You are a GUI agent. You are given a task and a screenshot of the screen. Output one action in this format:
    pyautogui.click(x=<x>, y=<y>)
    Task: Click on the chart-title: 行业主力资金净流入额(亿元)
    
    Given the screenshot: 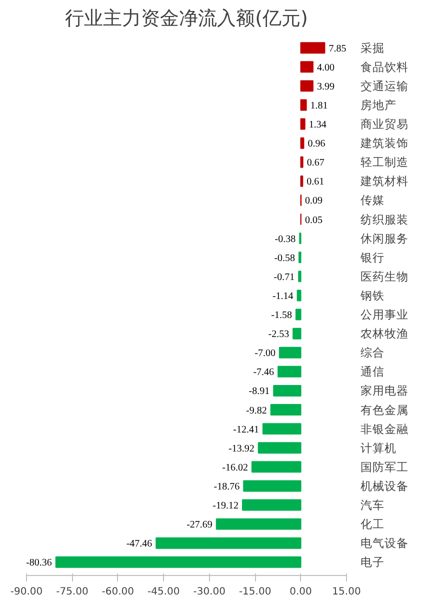 What is the action you would take?
    pyautogui.click(x=186, y=19)
    